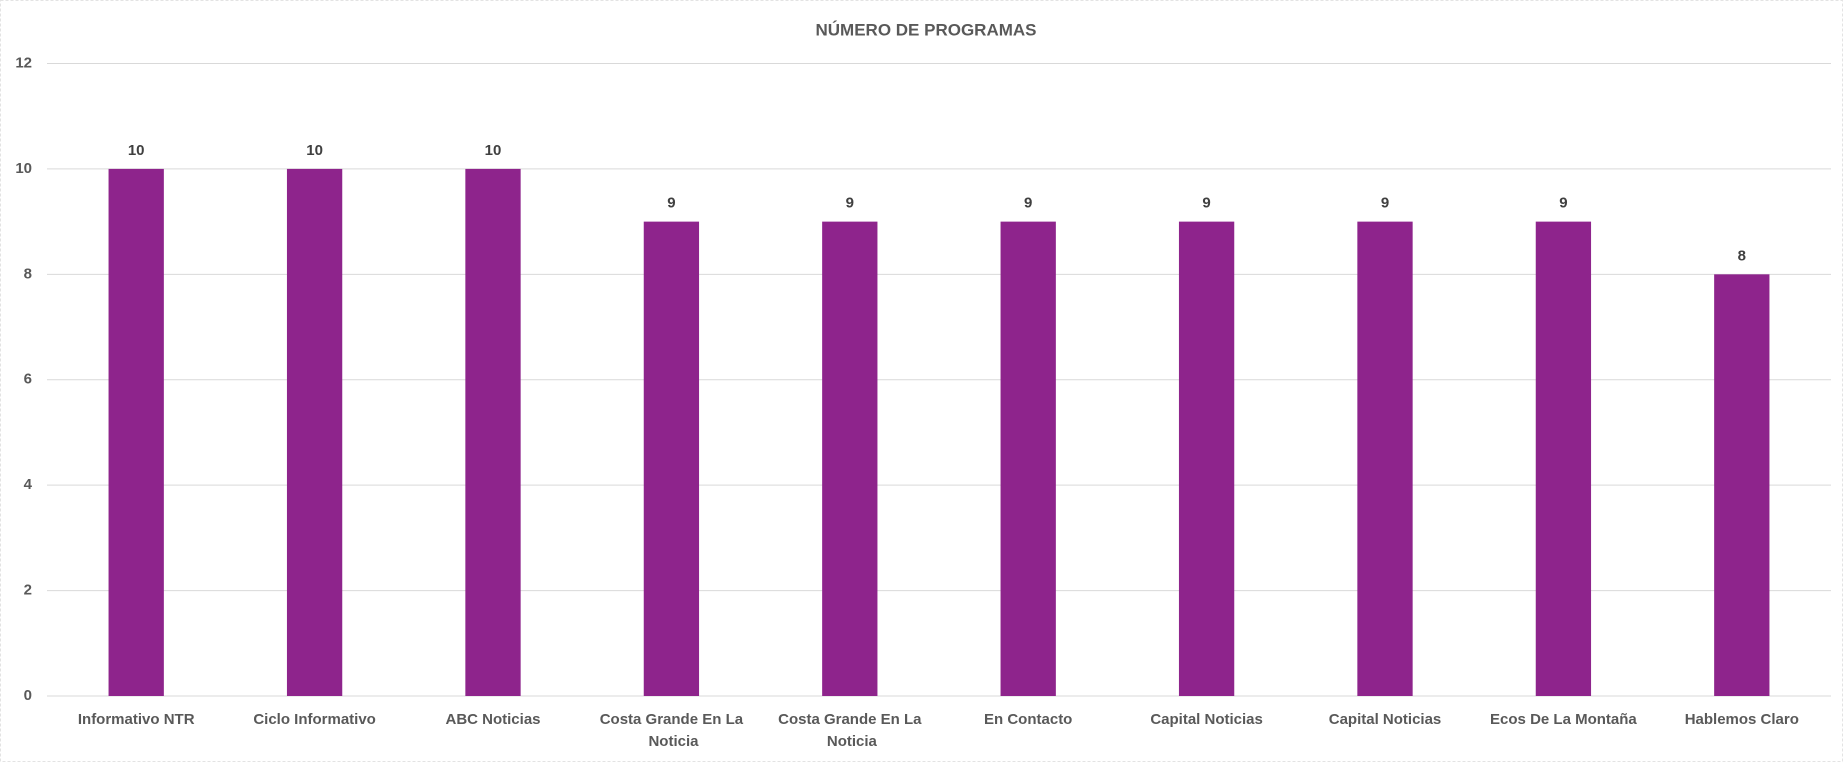 This screenshot has width=1843, height=762. What do you see at coordinates (28, 379) in the screenshot?
I see `y-tick-label: 6` at bounding box center [28, 379].